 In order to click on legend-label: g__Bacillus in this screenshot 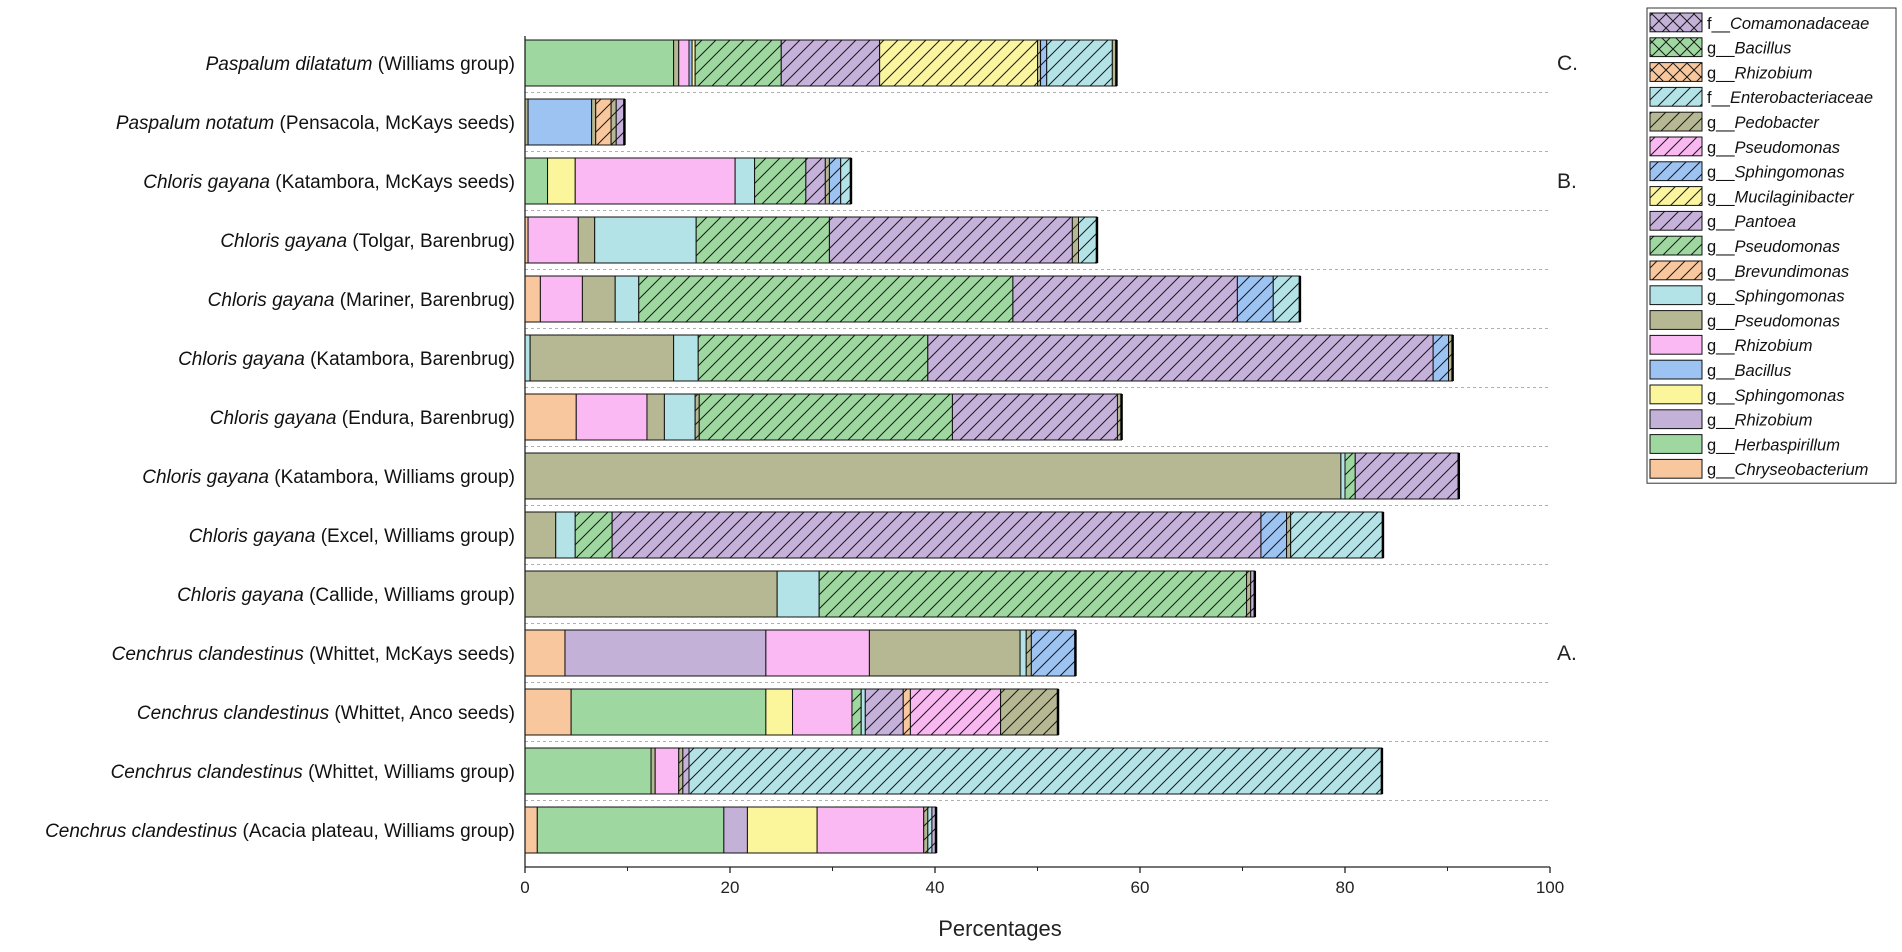, I will do `click(1749, 49)`.